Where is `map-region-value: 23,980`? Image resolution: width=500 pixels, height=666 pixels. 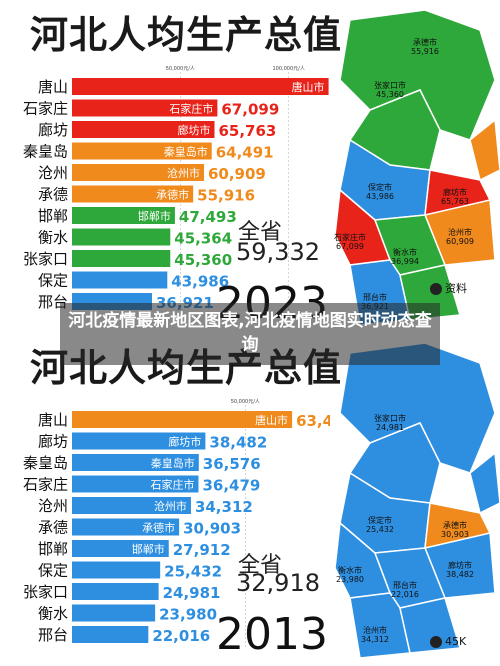 map-region-value: 23,980 is located at coordinates (350, 579).